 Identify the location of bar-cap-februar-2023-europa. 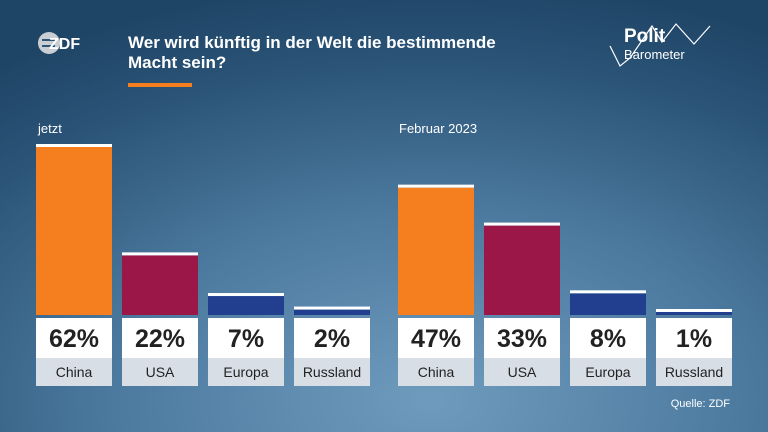
(608, 292).